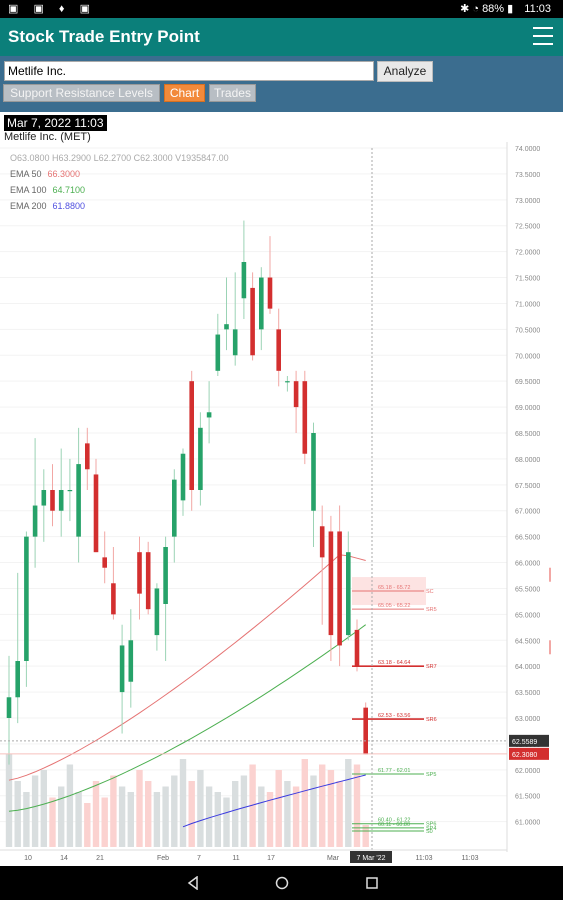 This screenshot has width=563, height=900. Describe the element at coordinates (431, 610) in the screenshot. I see `level-tag: SR5` at that location.